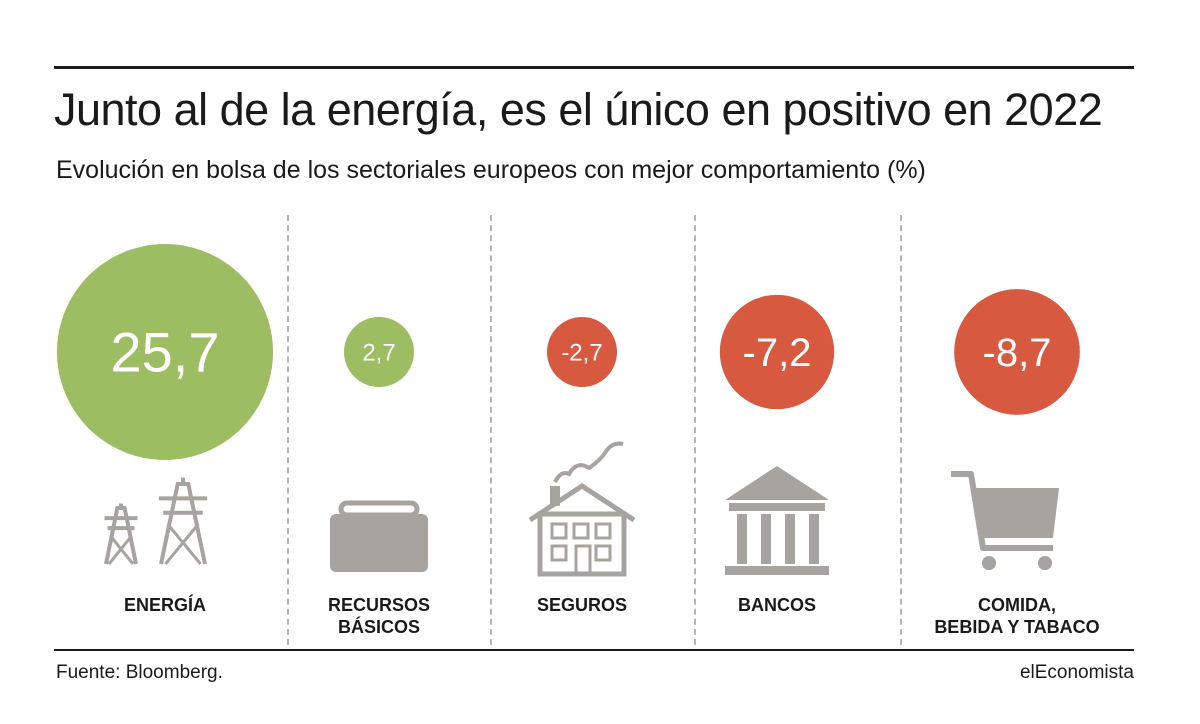 This screenshot has height=724, width=1200. I want to click on category-label: BEBIDA Y TABACO, so click(1016, 627).